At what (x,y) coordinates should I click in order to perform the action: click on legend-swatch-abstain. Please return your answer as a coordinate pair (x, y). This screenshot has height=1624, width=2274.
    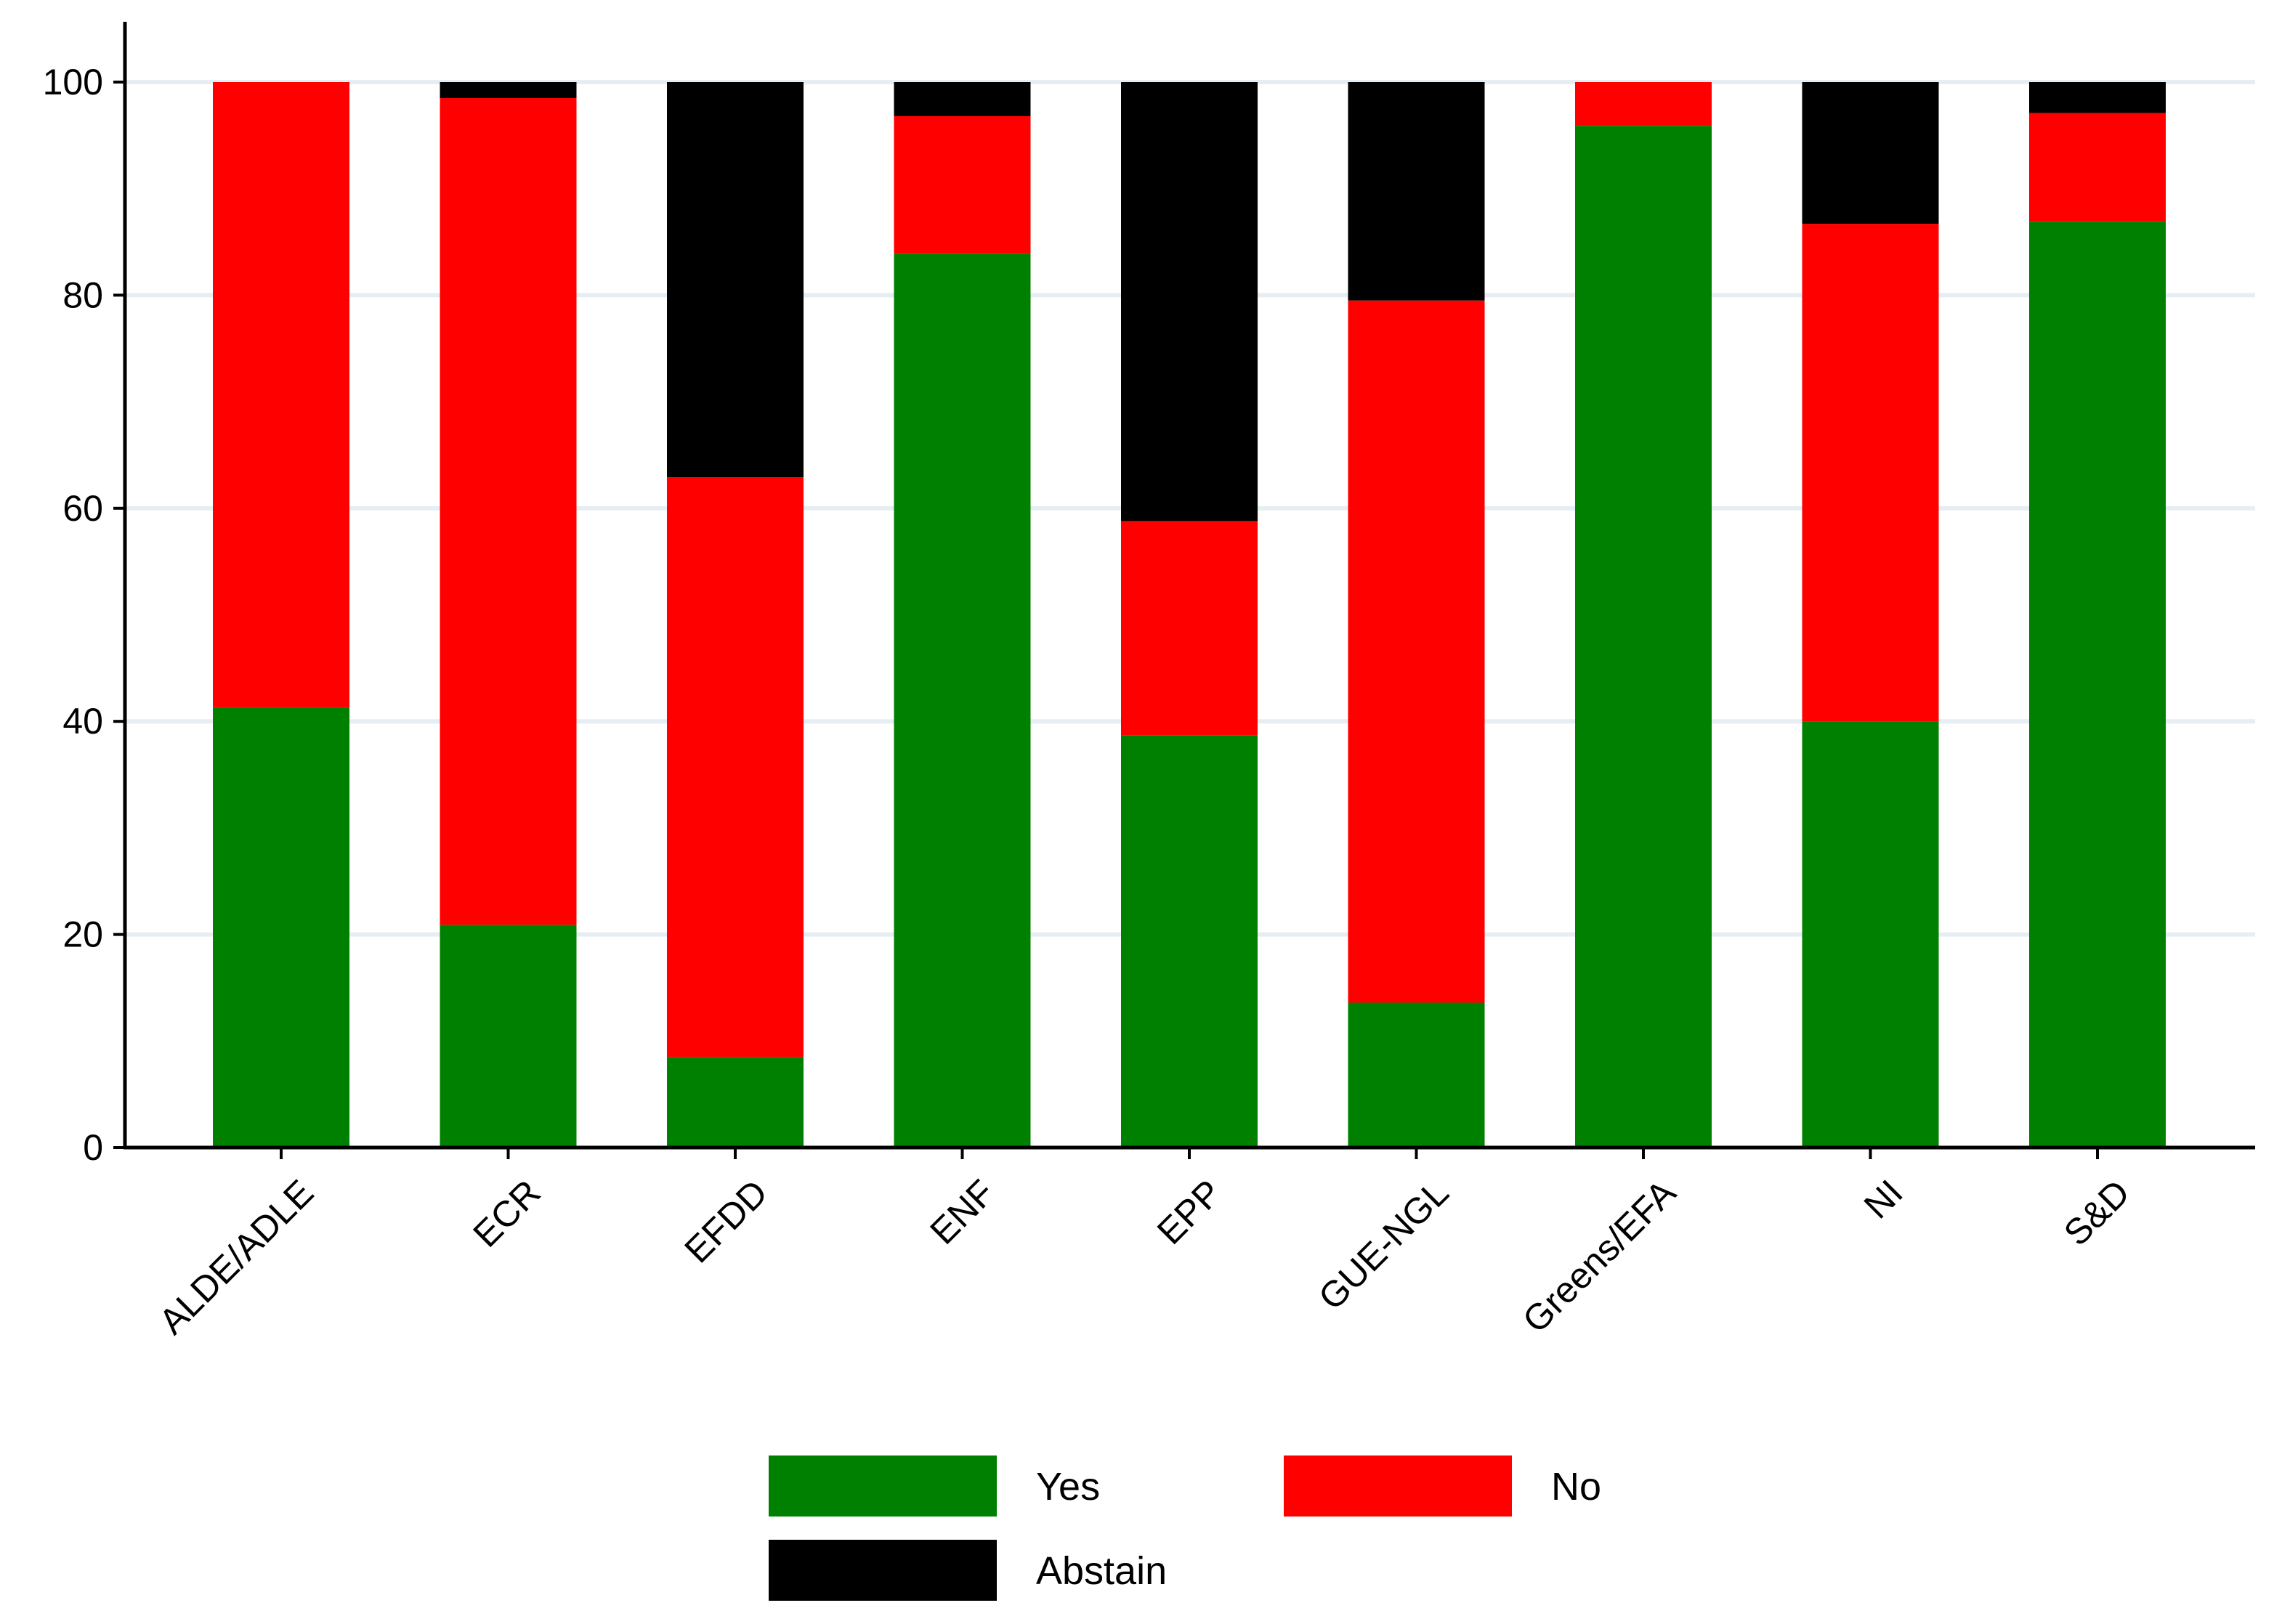
    Looking at the image, I should click on (883, 1571).